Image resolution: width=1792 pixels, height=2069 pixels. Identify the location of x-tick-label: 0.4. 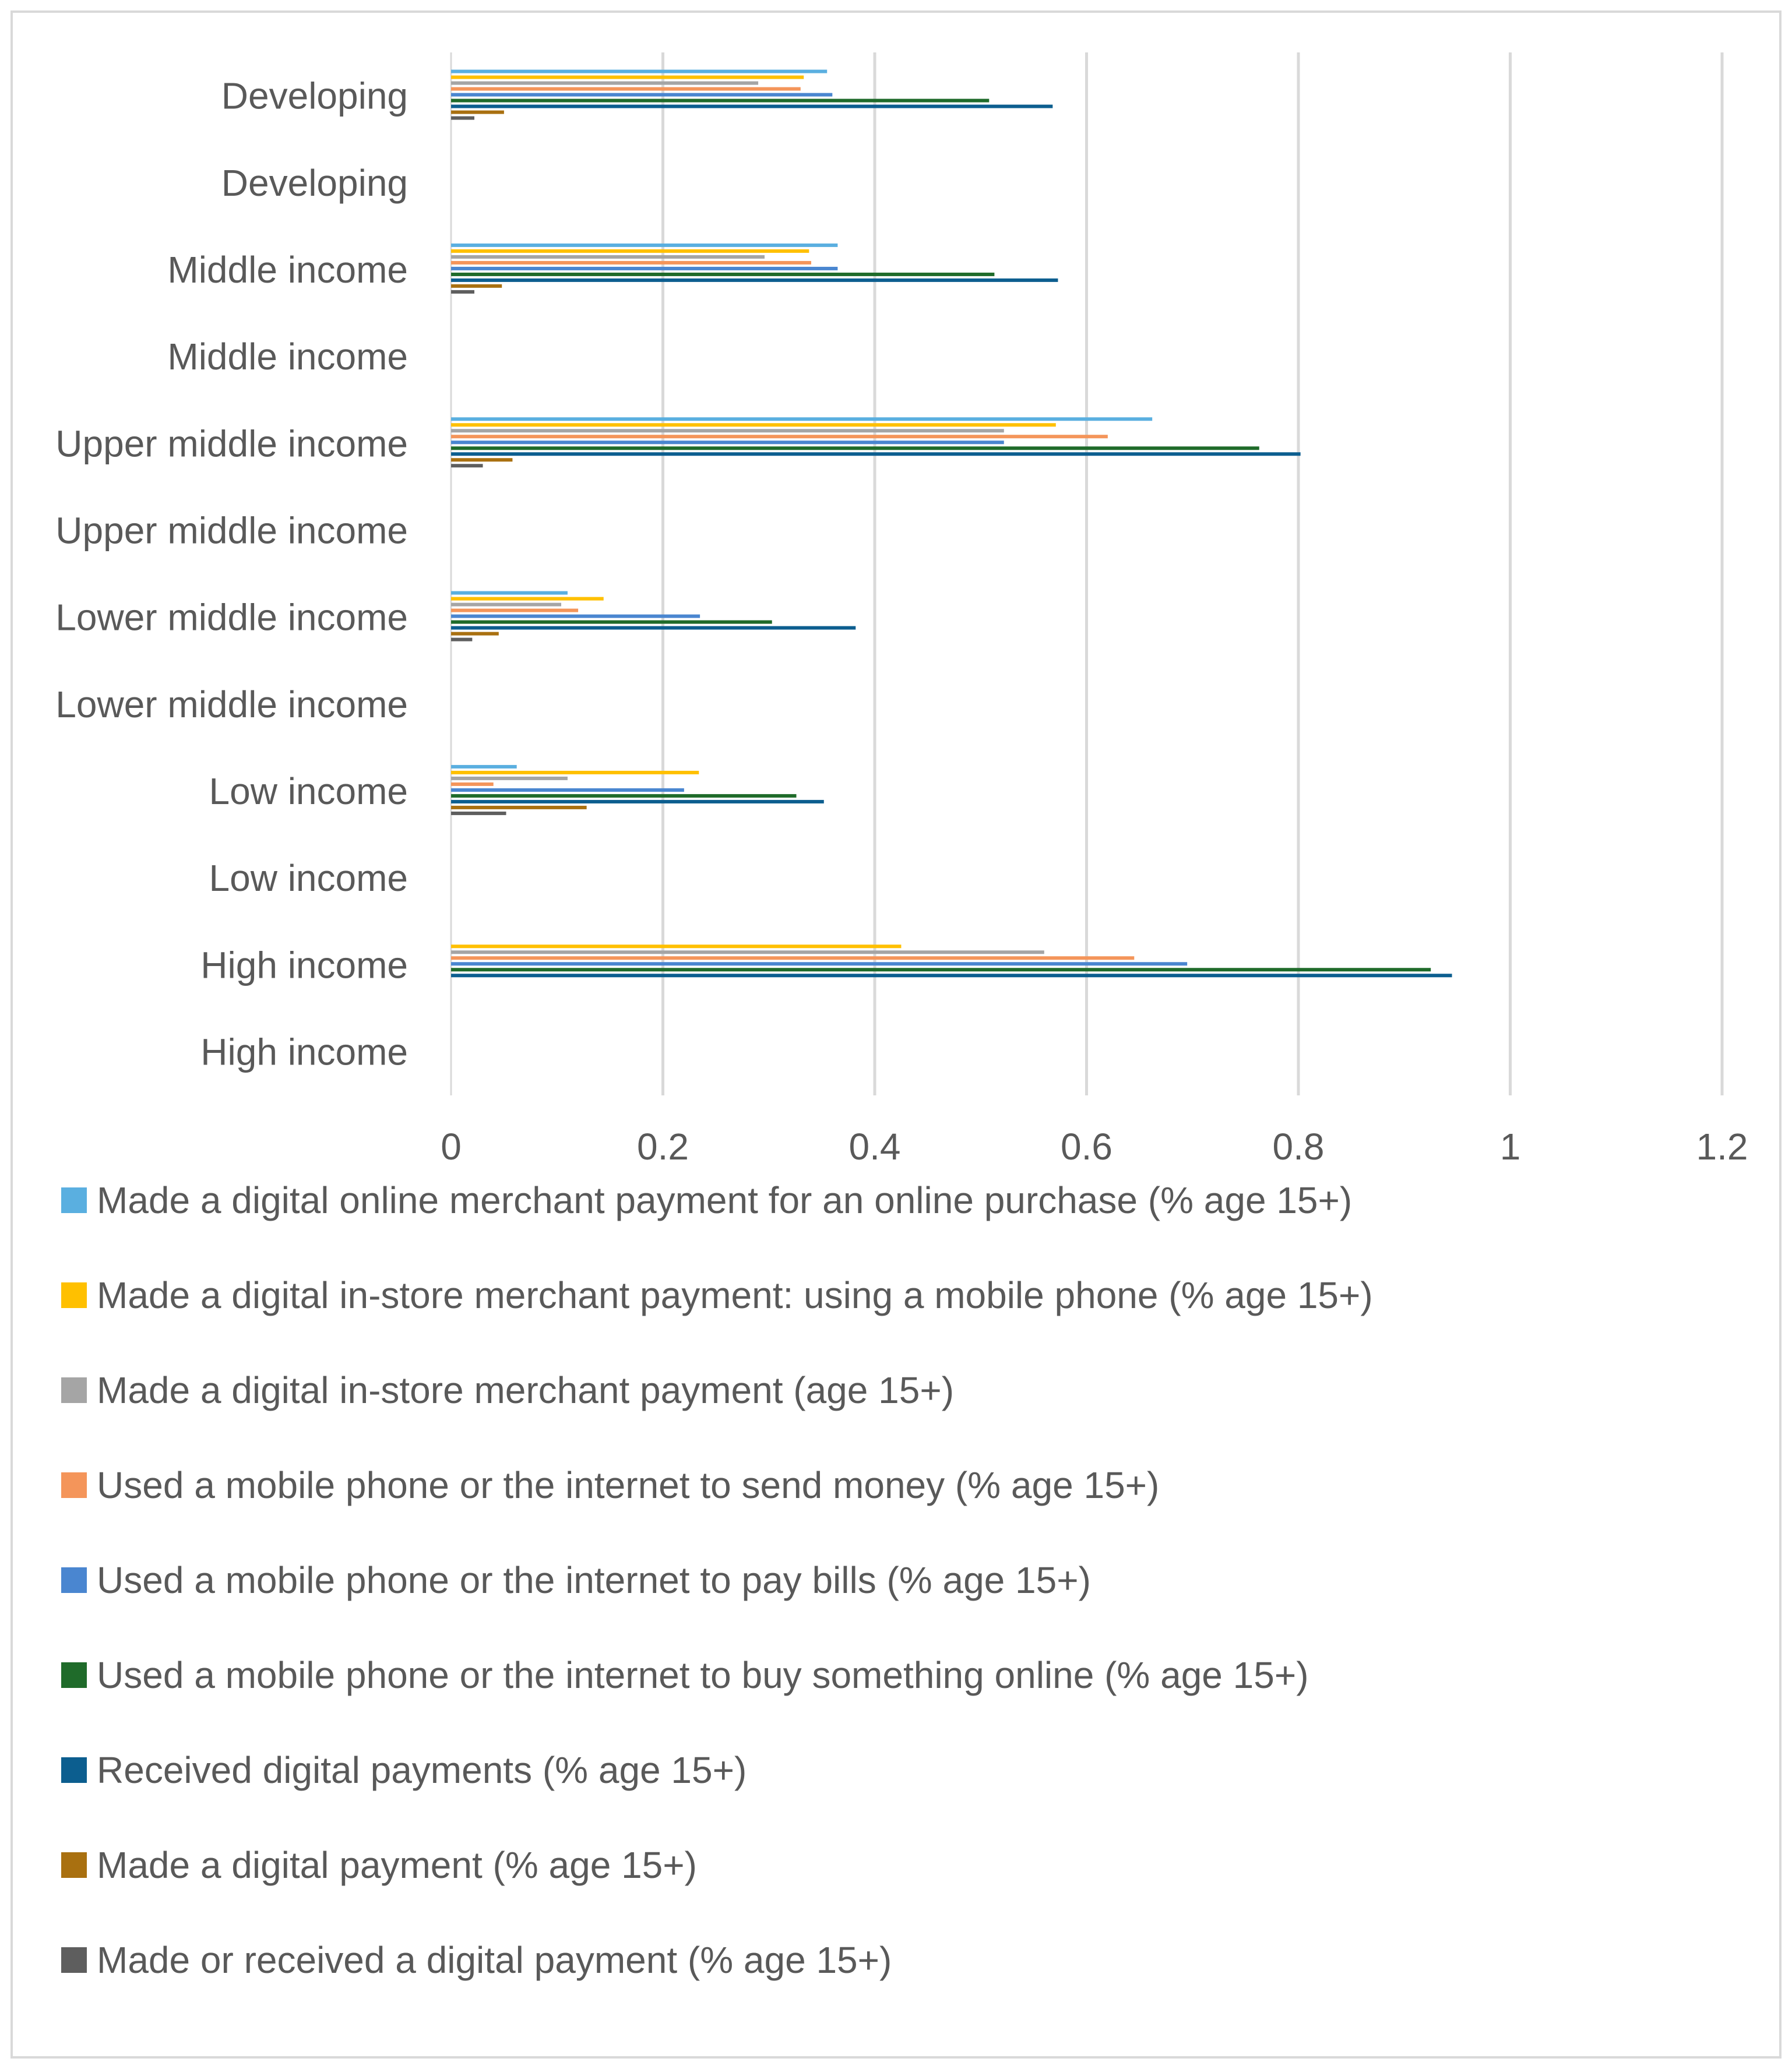
(875, 1147).